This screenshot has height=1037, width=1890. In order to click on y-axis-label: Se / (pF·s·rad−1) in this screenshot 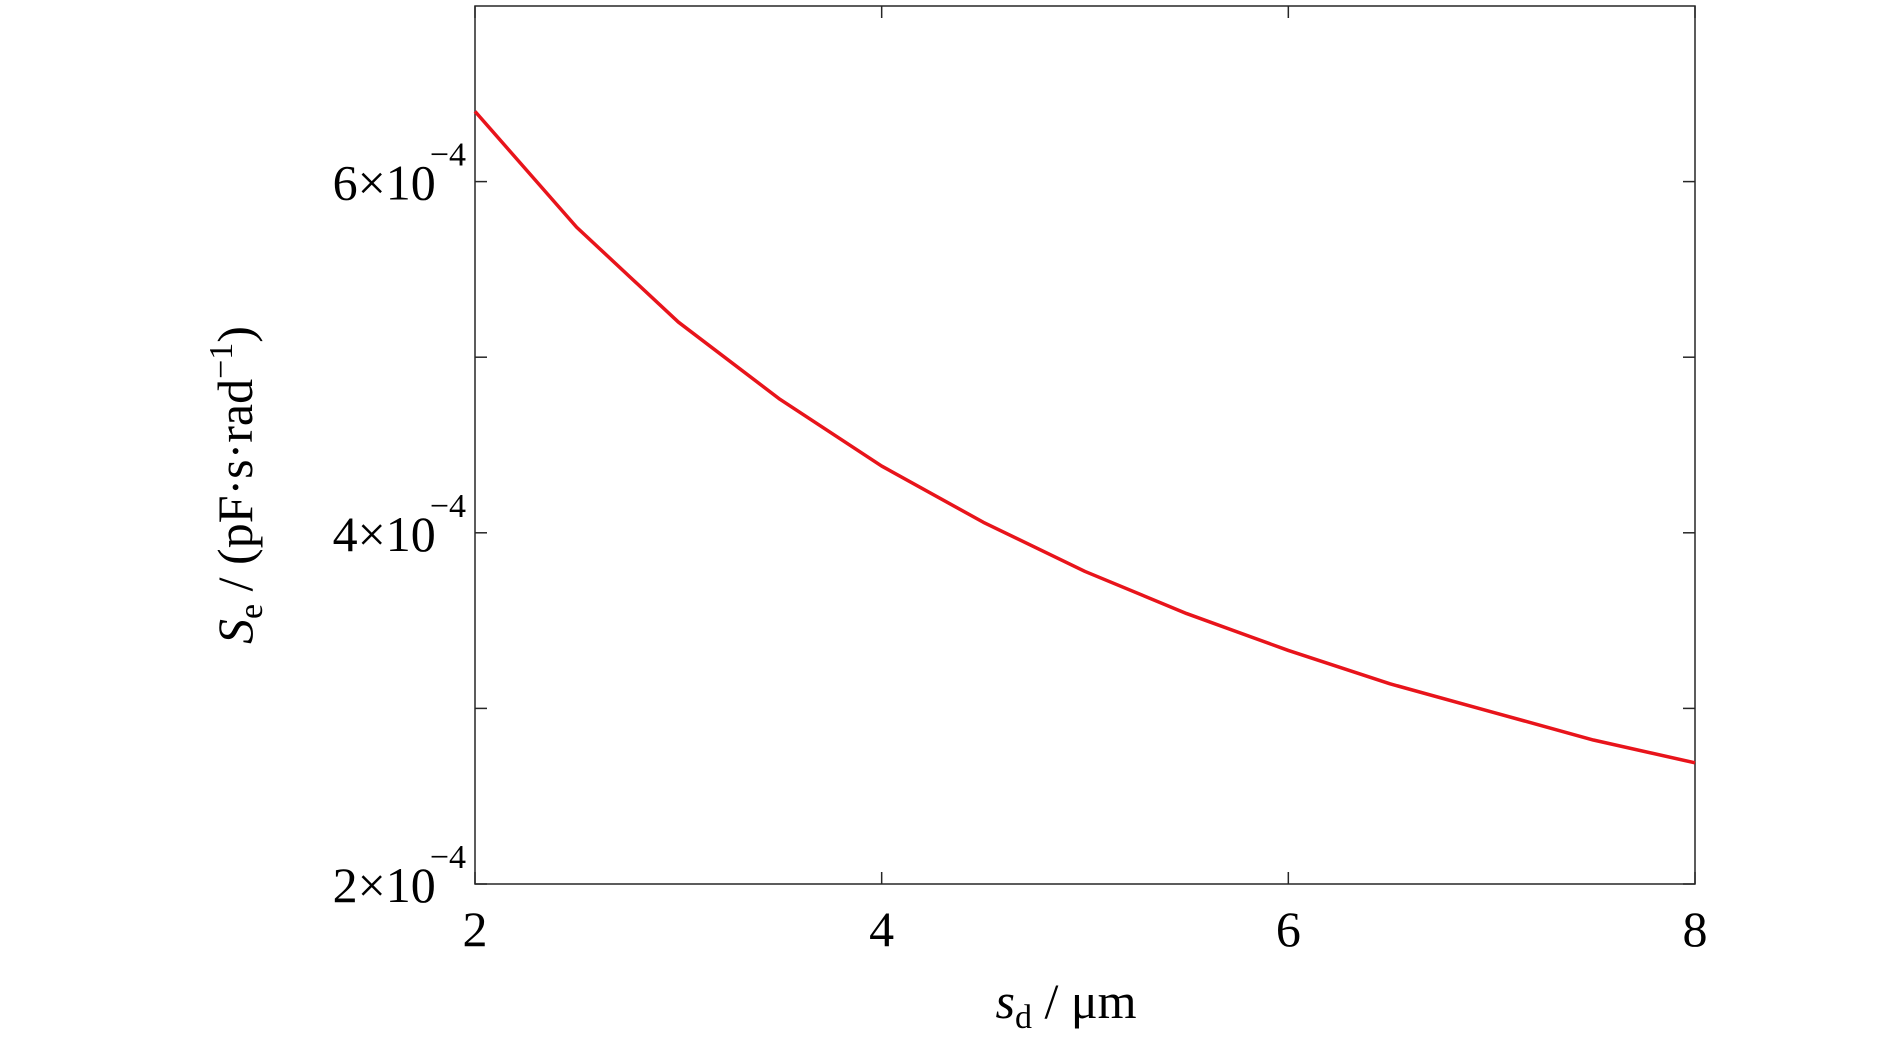, I will do `click(236, 485)`.